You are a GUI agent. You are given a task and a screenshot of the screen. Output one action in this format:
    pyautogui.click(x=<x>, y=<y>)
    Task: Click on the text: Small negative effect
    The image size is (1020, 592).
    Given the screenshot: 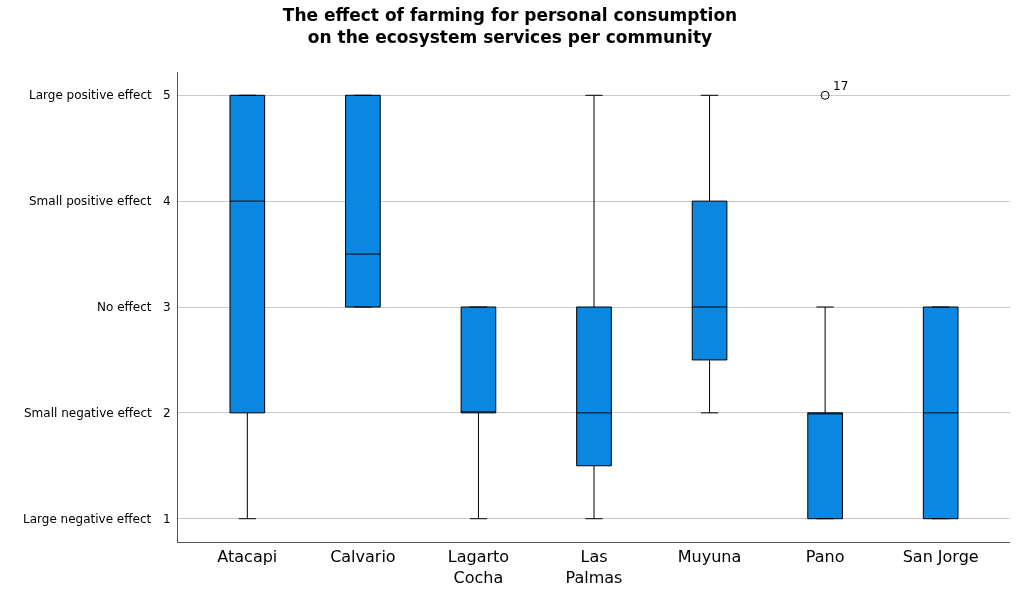 What is the action you would take?
    pyautogui.click(x=88, y=413)
    